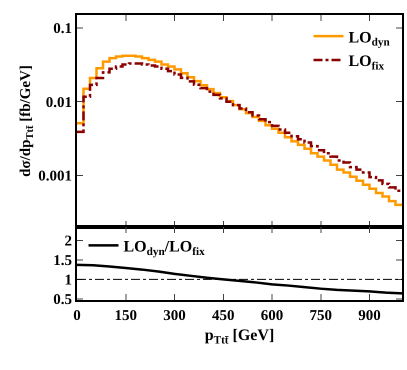 The width and height of the screenshot is (407, 370). Describe the element at coordinates (77, 316) in the screenshot. I see `x-tick-label: 0` at that location.